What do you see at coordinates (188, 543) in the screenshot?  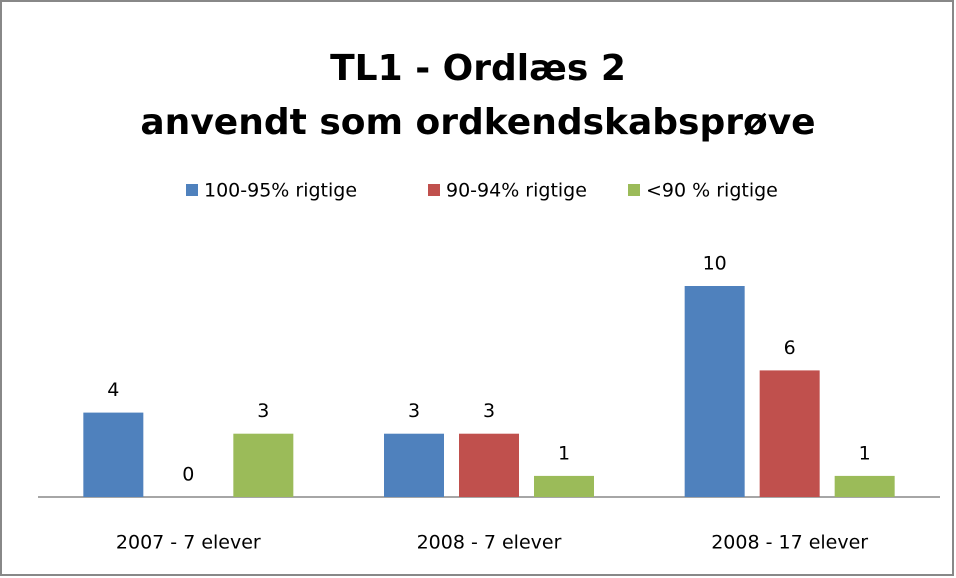 I see `x-tick-label: 2007 - 7 elever` at bounding box center [188, 543].